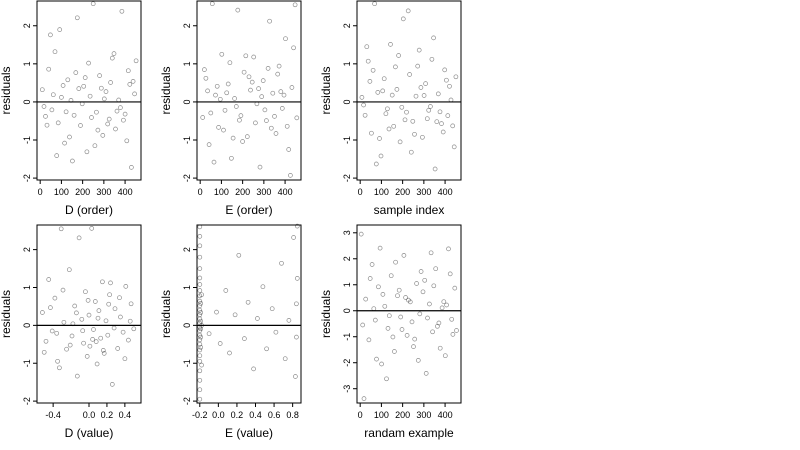  I want to click on x-axis-title: sample index, so click(409, 210).